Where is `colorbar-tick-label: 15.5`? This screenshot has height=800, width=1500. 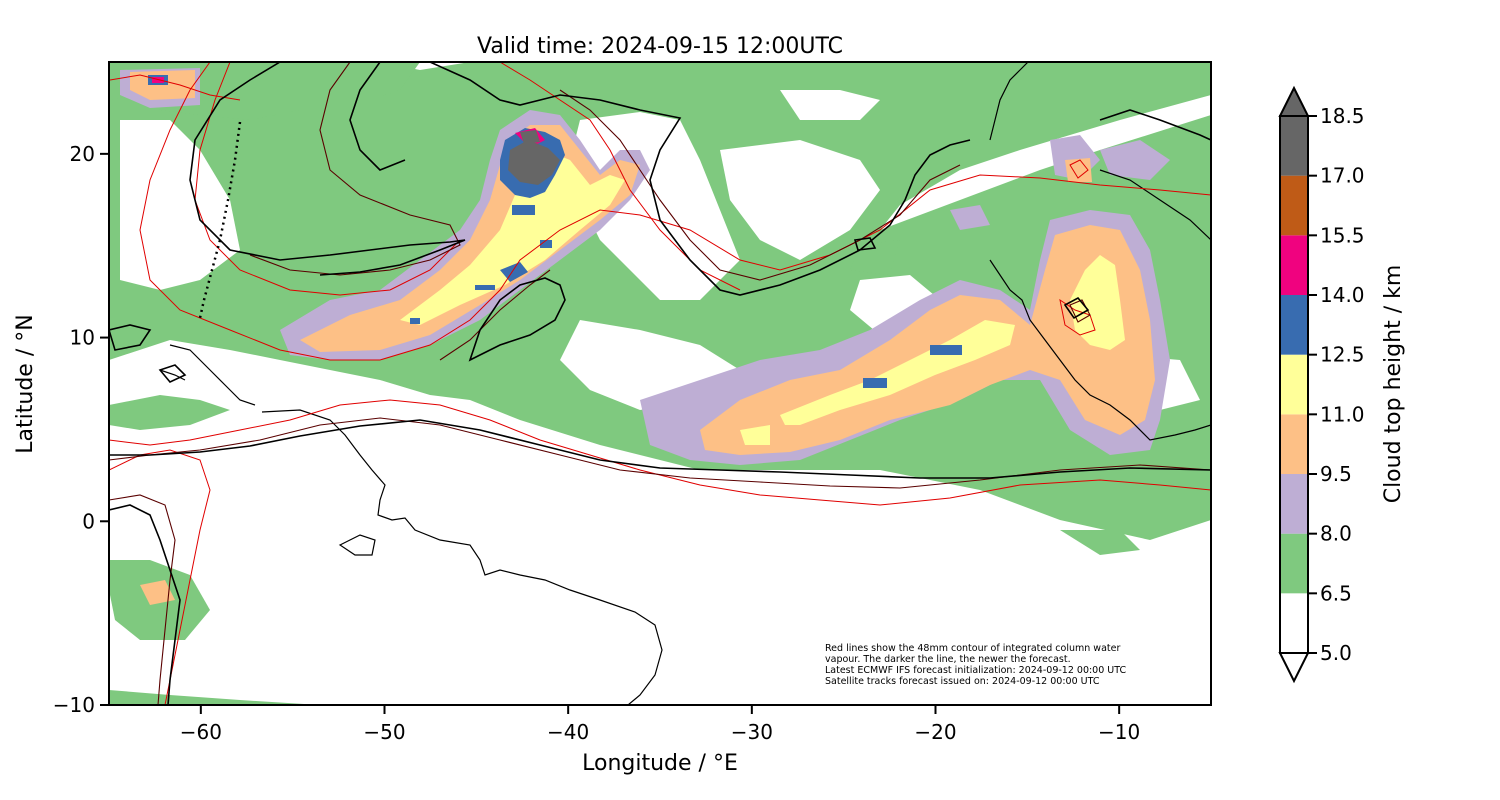 colorbar-tick-label: 15.5 is located at coordinates (1342, 235).